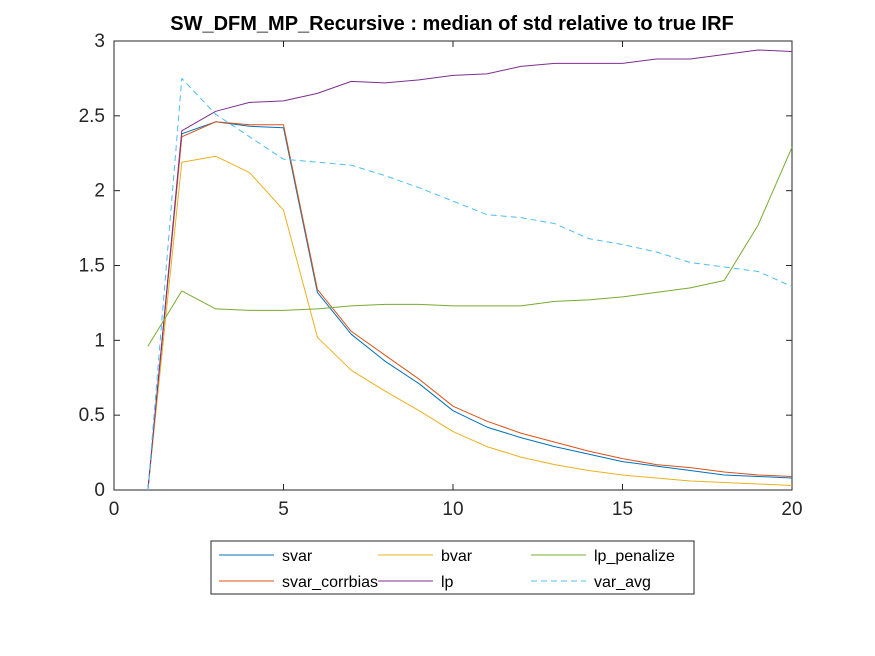  I want to click on x-tick-label: 20, so click(791, 509).